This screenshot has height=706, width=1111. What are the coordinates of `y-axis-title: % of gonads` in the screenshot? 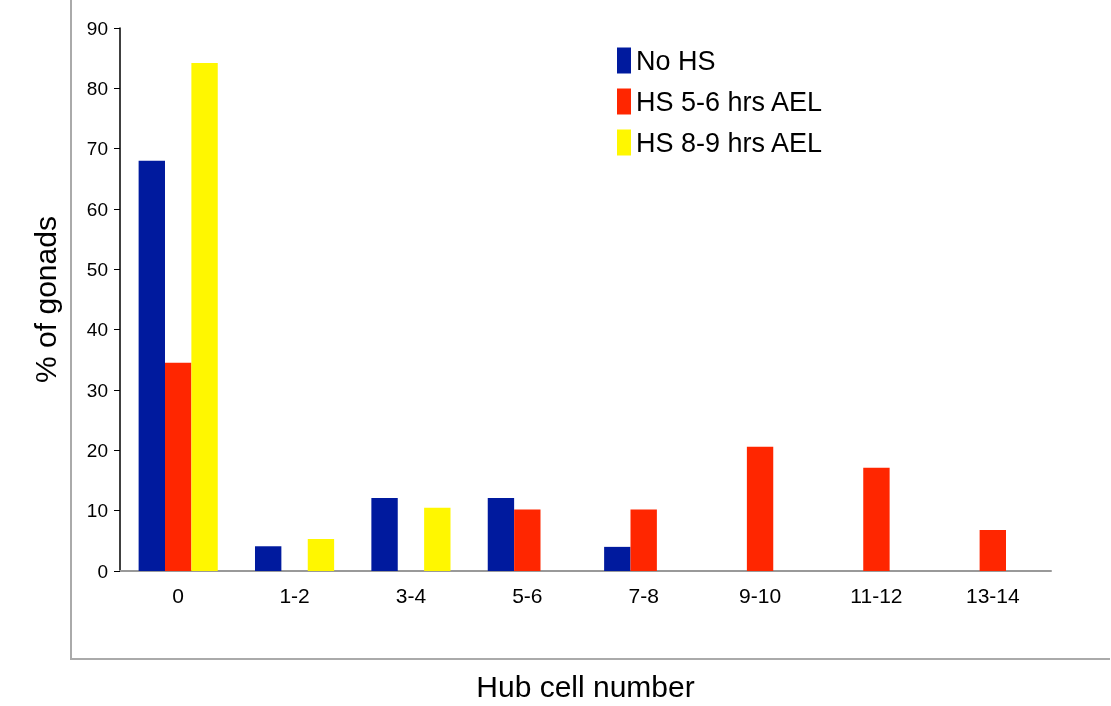 It's located at (45, 299).